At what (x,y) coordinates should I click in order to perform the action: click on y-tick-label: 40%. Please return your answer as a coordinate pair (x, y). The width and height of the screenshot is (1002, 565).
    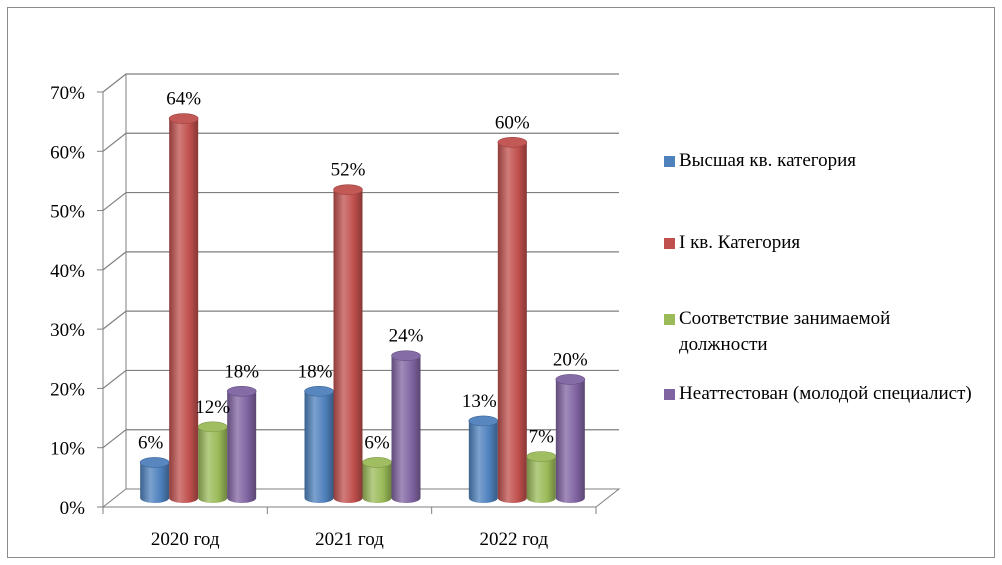
    Looking at the image, I should click on (67, 271).